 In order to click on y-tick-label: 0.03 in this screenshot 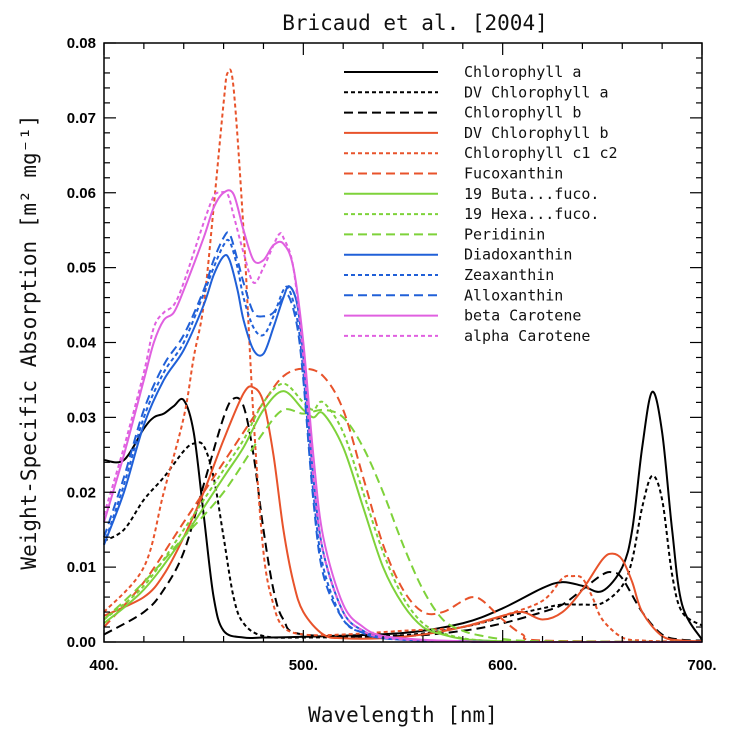, I will do `click(81, 417)`.